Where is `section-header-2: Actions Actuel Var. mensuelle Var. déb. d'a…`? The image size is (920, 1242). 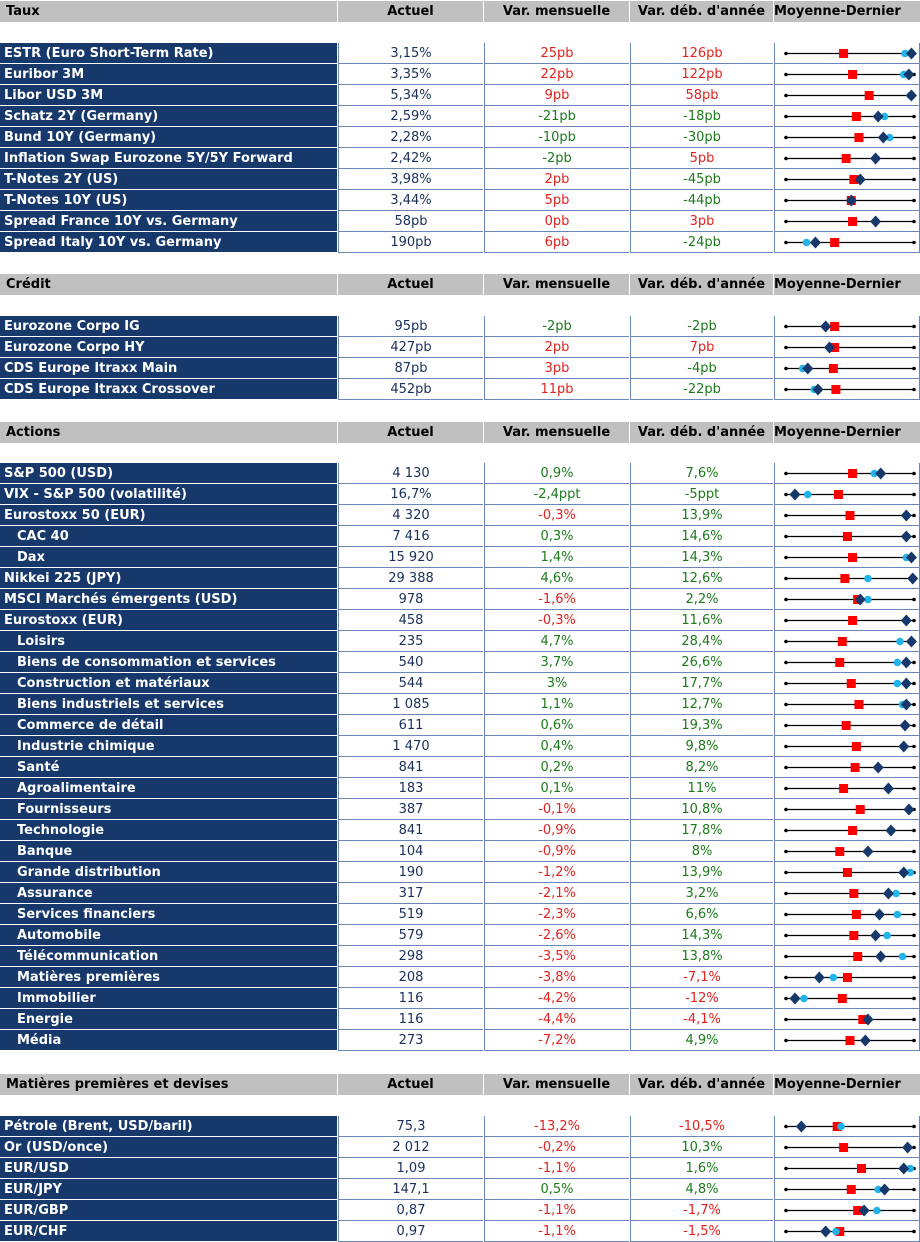 section-header-2: Actions Actuel Var. mensuelle Var. déb. d'a… is located at coordinates (460, 432).